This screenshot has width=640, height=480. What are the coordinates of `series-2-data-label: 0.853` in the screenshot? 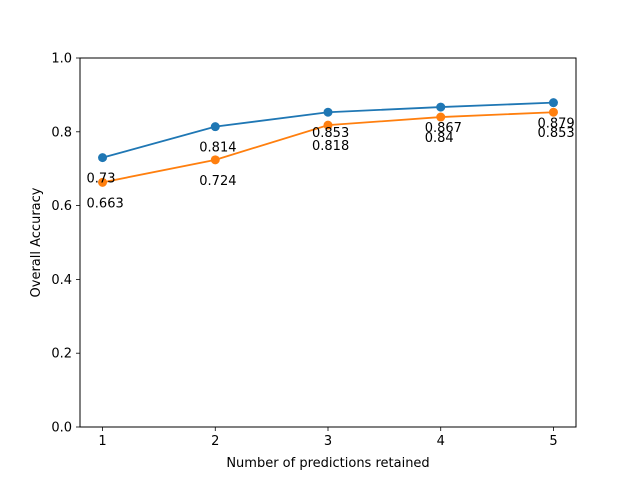 It's located at (555, 133).